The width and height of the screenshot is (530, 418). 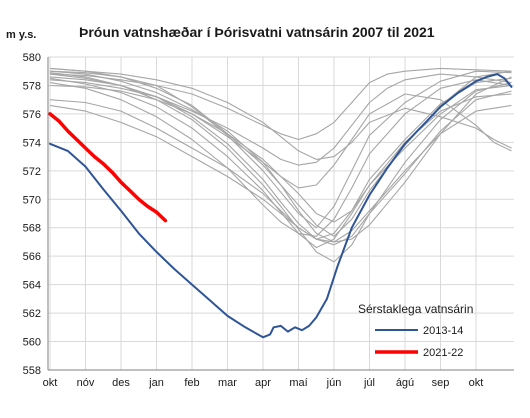 What do you see at coordinates (476, 383) in the screenshot?
I see `x-tick-label-12: okt` at bounding box center [476, 383].